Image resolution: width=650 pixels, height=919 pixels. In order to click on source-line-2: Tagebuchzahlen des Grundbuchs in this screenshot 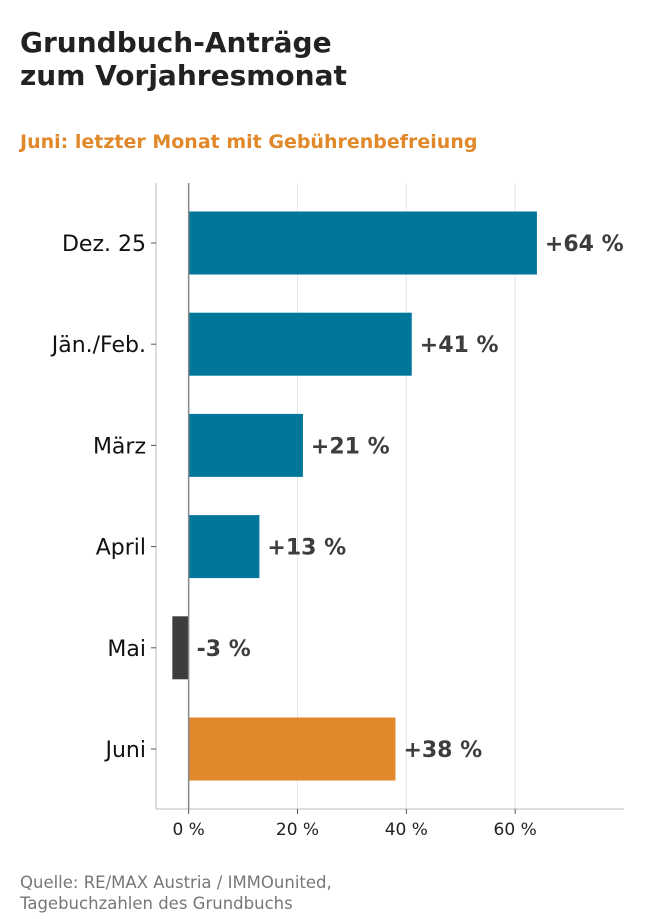, I will do `click(156, 903)`.